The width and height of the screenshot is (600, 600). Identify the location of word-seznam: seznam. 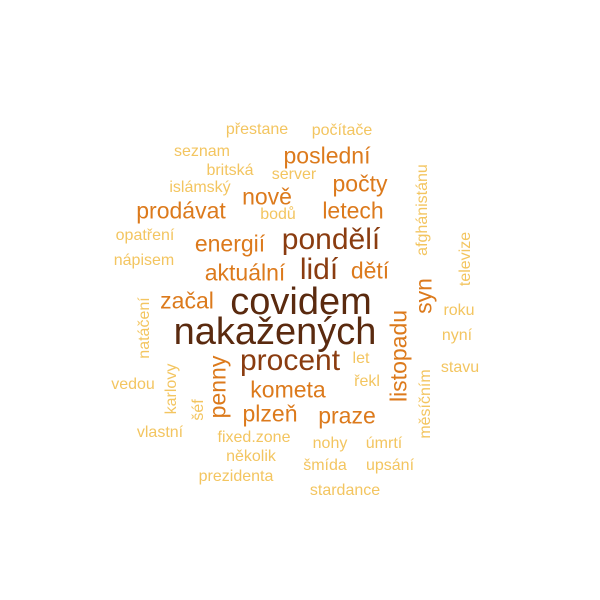
(202, 151).